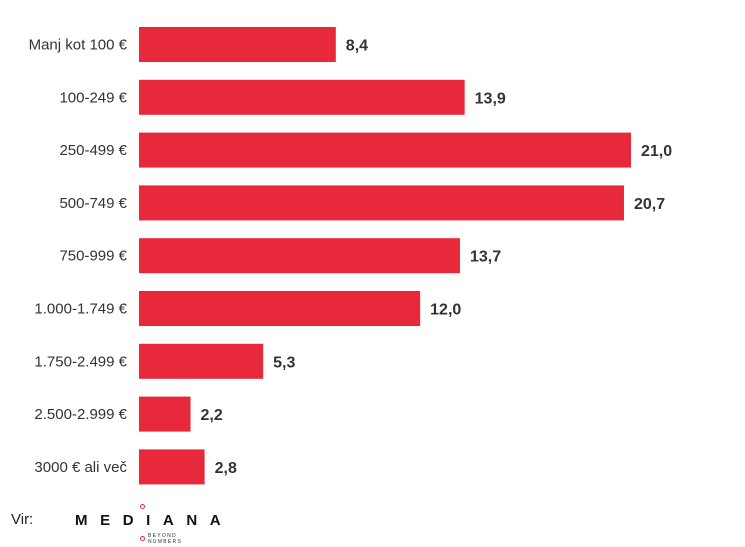  I want to click on value-label: 13,9, so click(490, 98).